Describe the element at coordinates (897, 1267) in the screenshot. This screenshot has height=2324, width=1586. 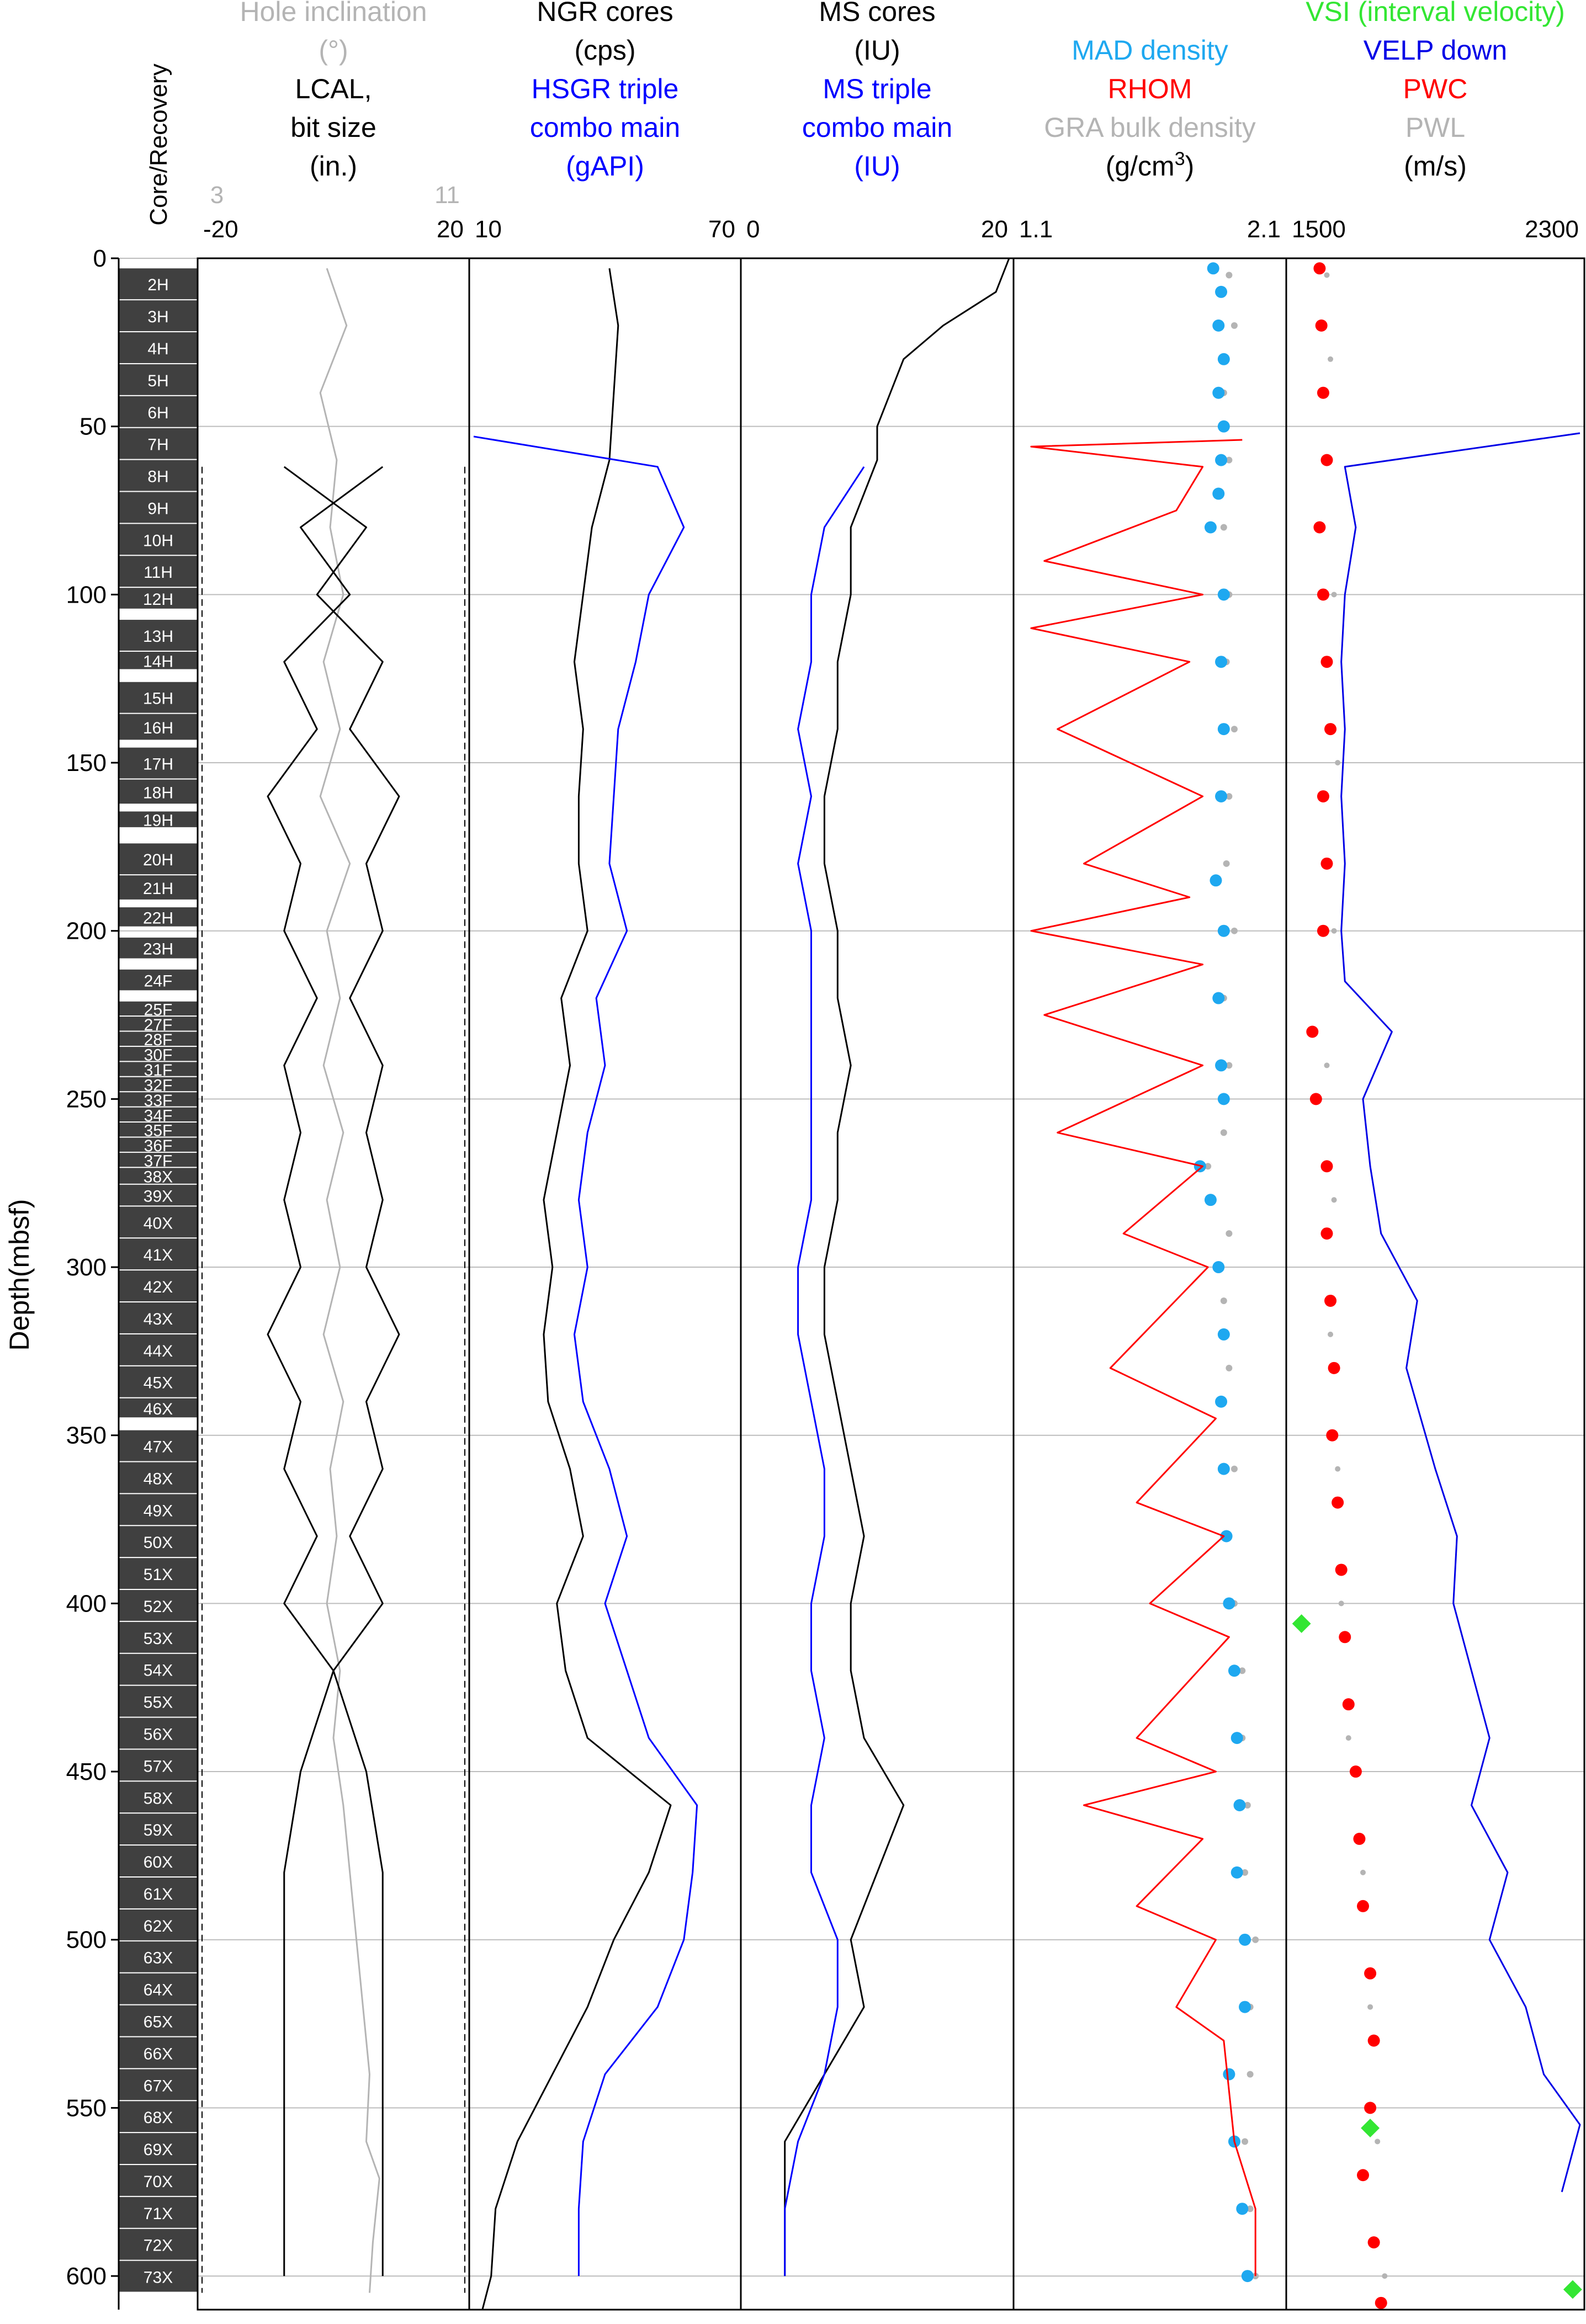
I see `ms-cores-line` at that location.